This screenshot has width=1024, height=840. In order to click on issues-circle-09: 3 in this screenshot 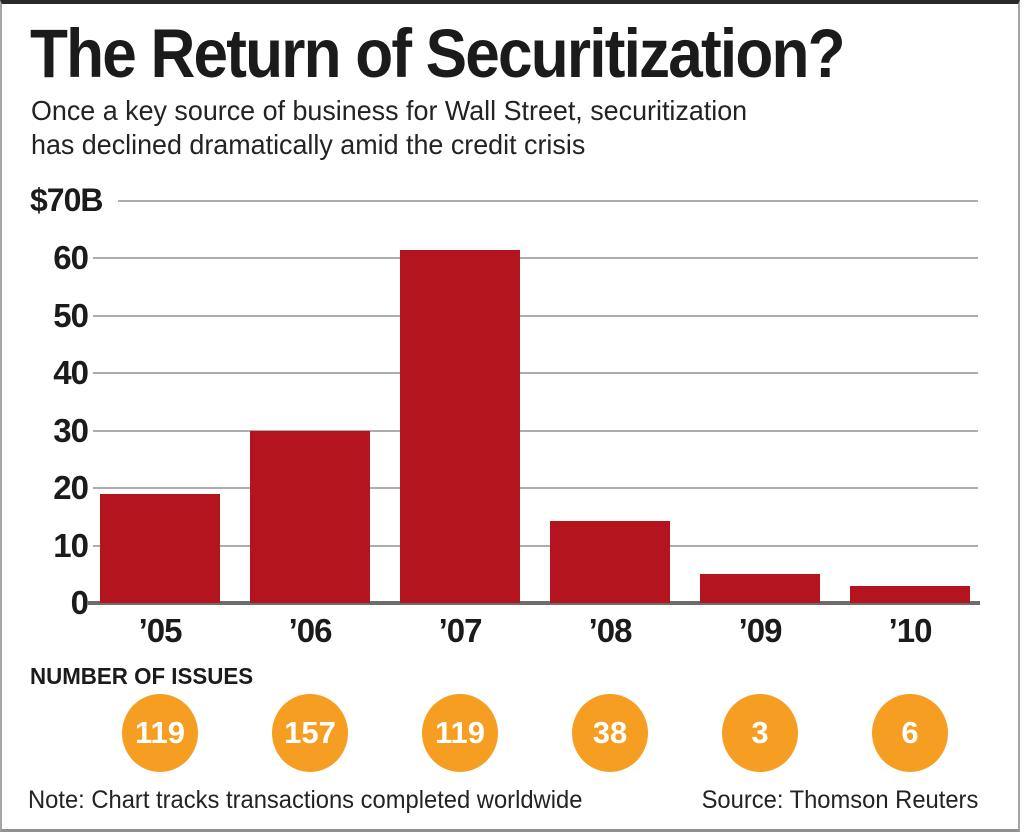, I will do `click(760, 733)`.